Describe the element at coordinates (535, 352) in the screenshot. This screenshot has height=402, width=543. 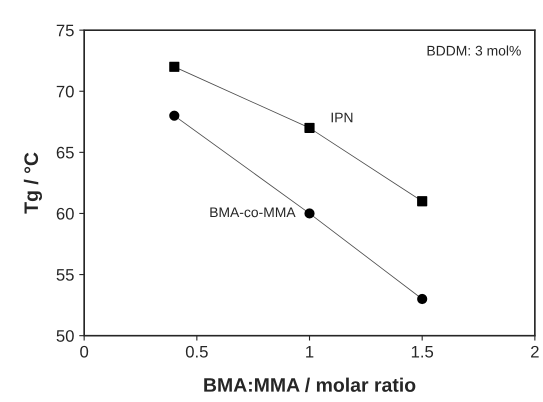
I see `x-tick-label: 2` at that location.